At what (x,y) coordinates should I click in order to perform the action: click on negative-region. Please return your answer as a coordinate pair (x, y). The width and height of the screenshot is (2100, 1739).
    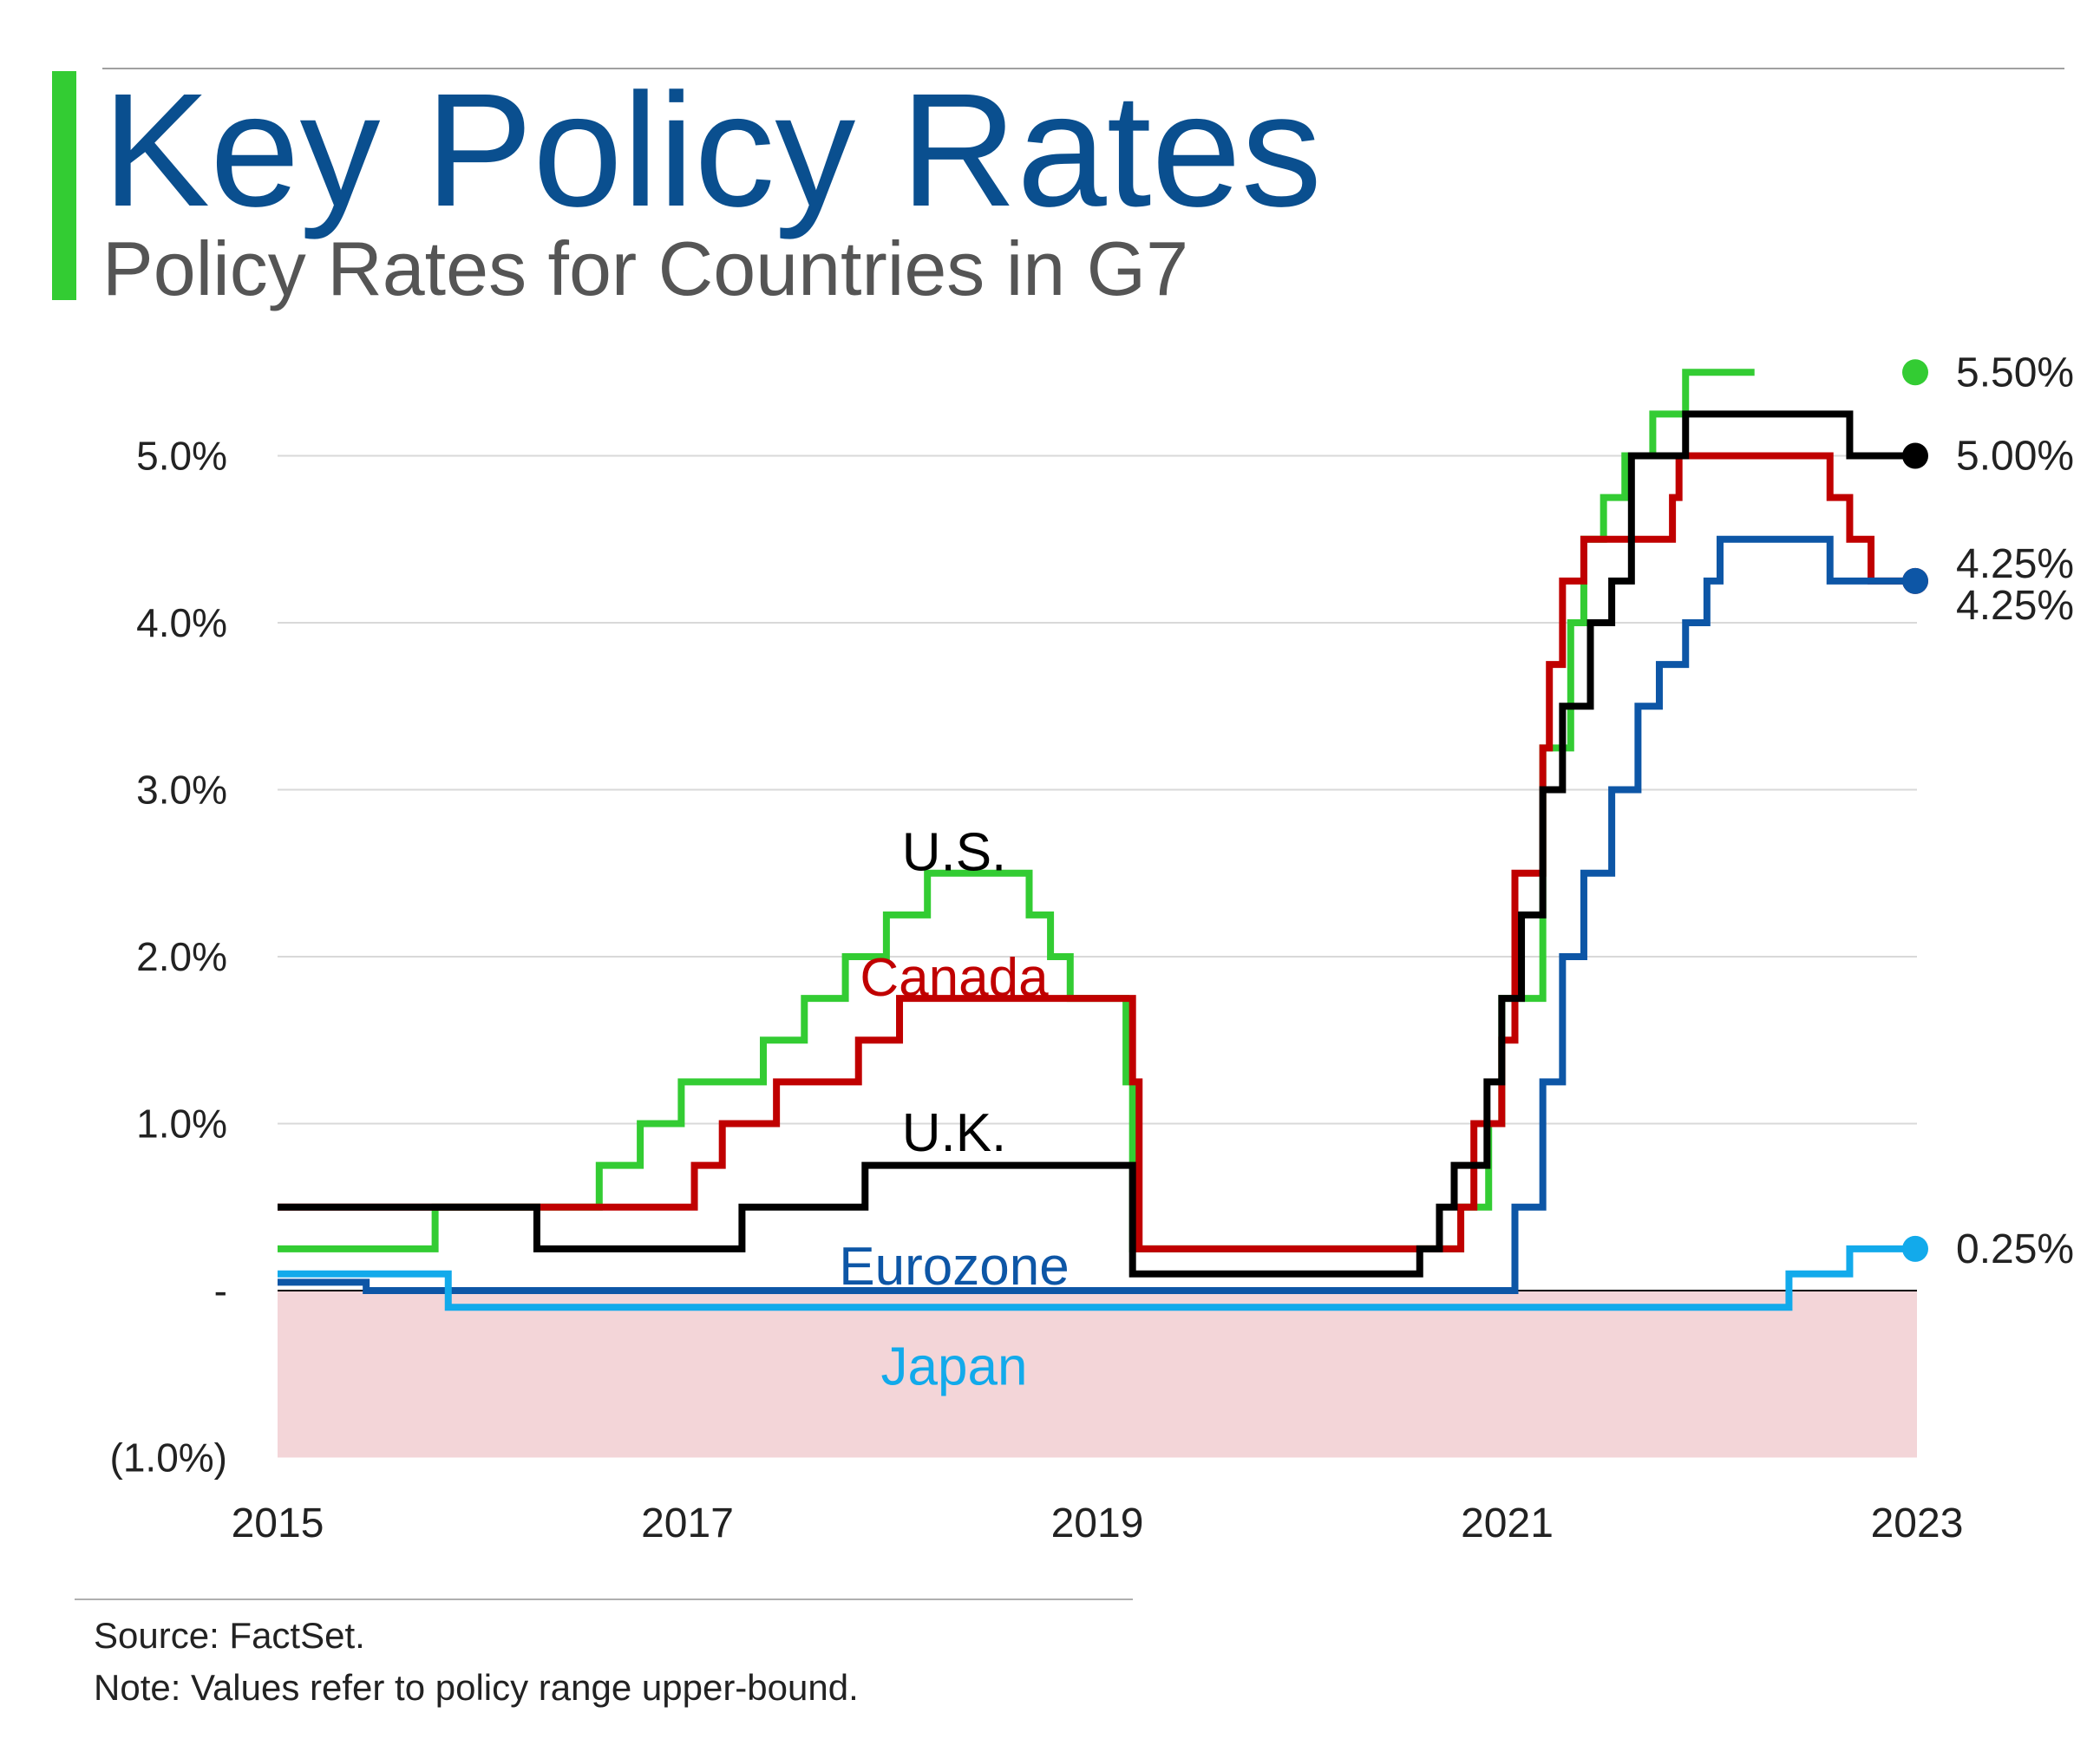
    Looking at the image, I should click on (1097, 1374).